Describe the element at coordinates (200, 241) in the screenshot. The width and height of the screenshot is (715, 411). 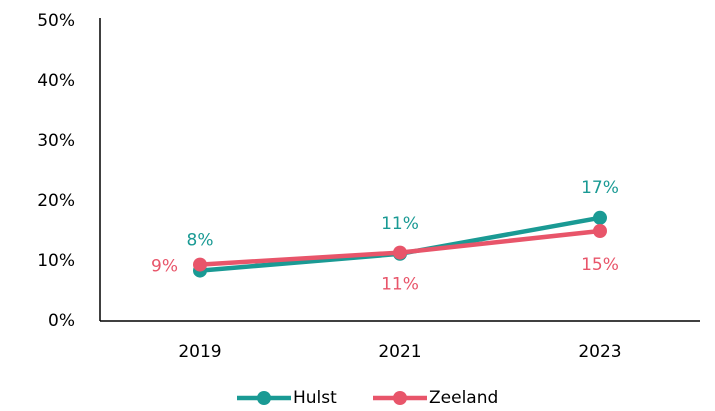
I see `data-label: 8%` at that location.